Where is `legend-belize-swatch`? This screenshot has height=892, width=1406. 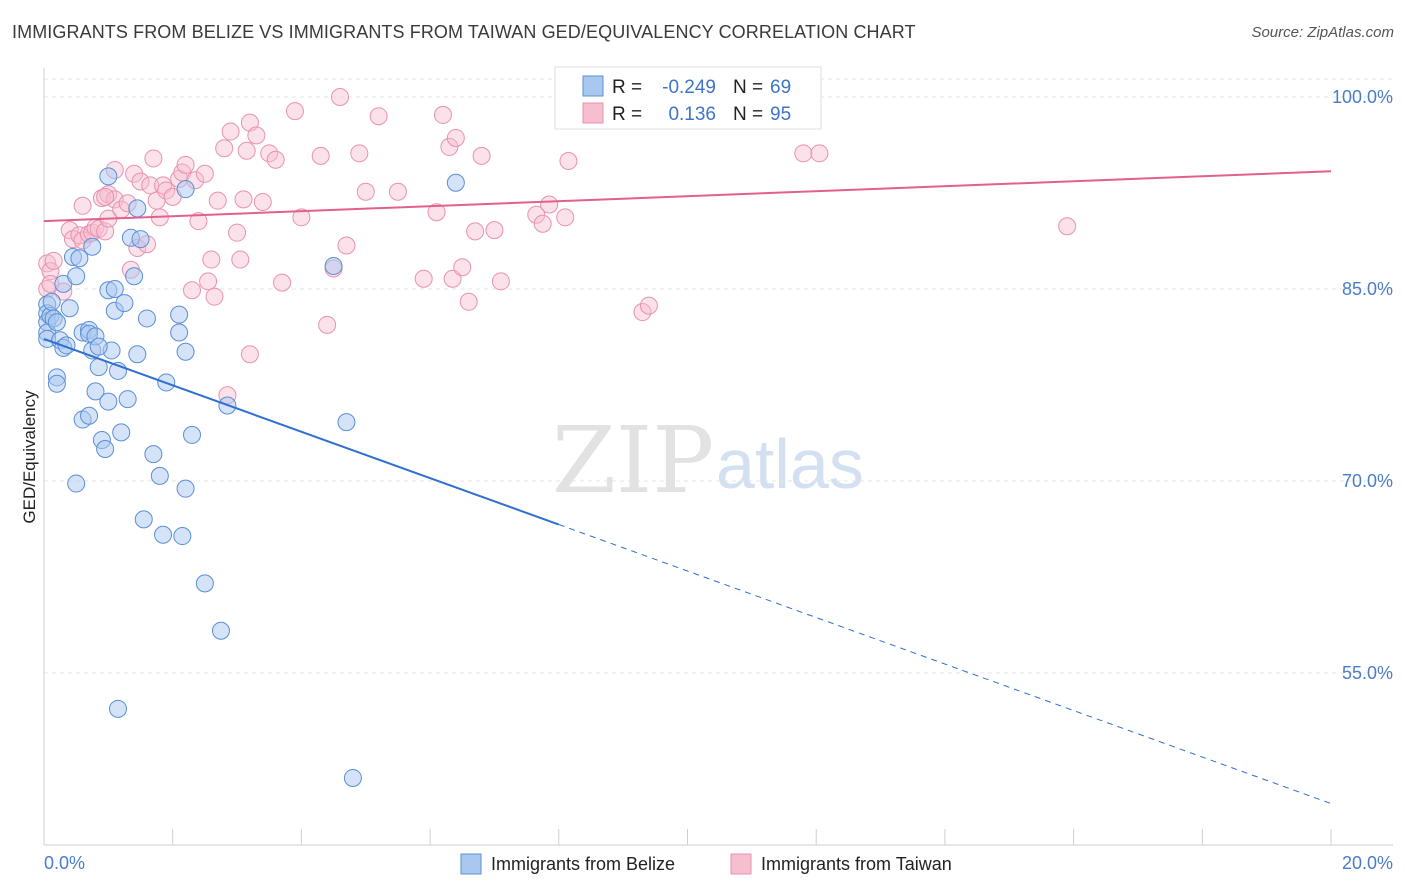 legend-belize-swatch is located at coordinates (471, 864).